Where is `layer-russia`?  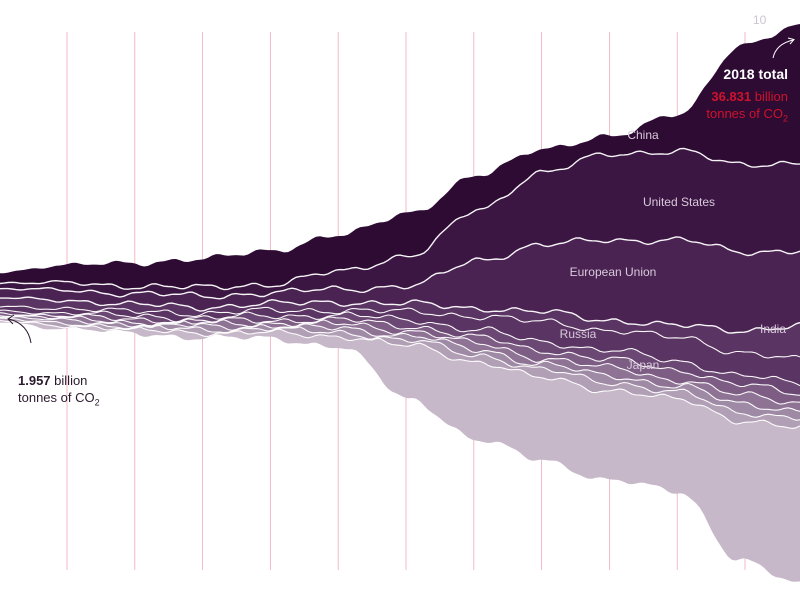
layer-russia is located at coordinates (400, 327).